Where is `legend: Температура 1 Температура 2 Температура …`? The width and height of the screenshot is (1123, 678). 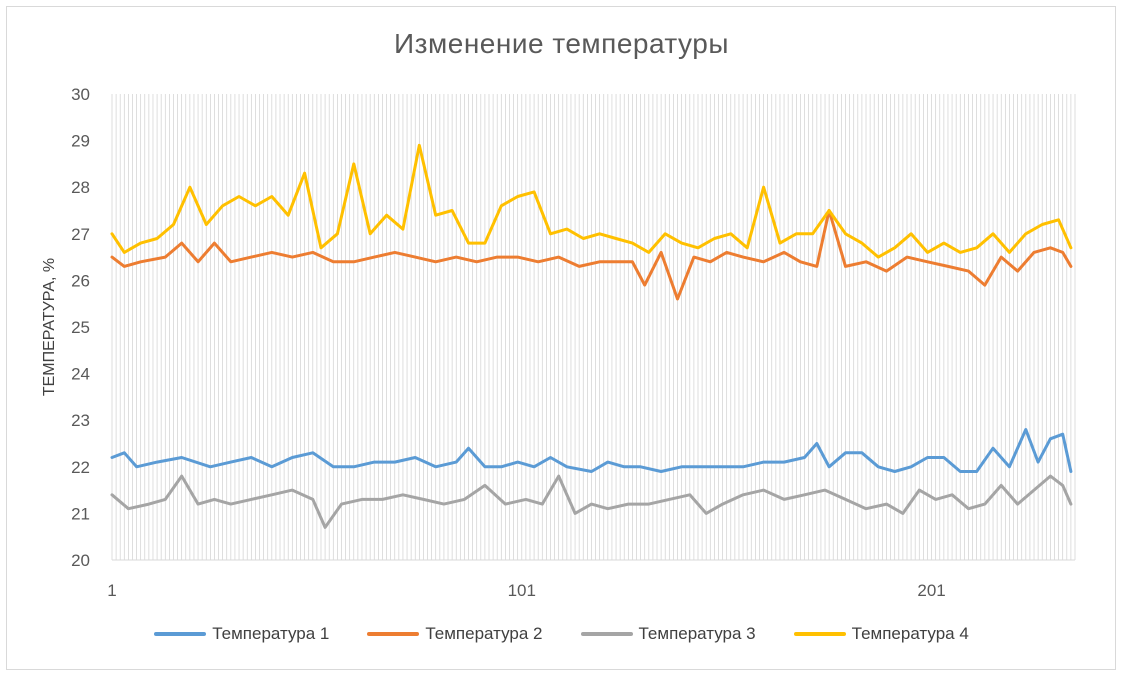
legend: Температура 1 Температура 2 Температура … is located at coordinates (561, 634).